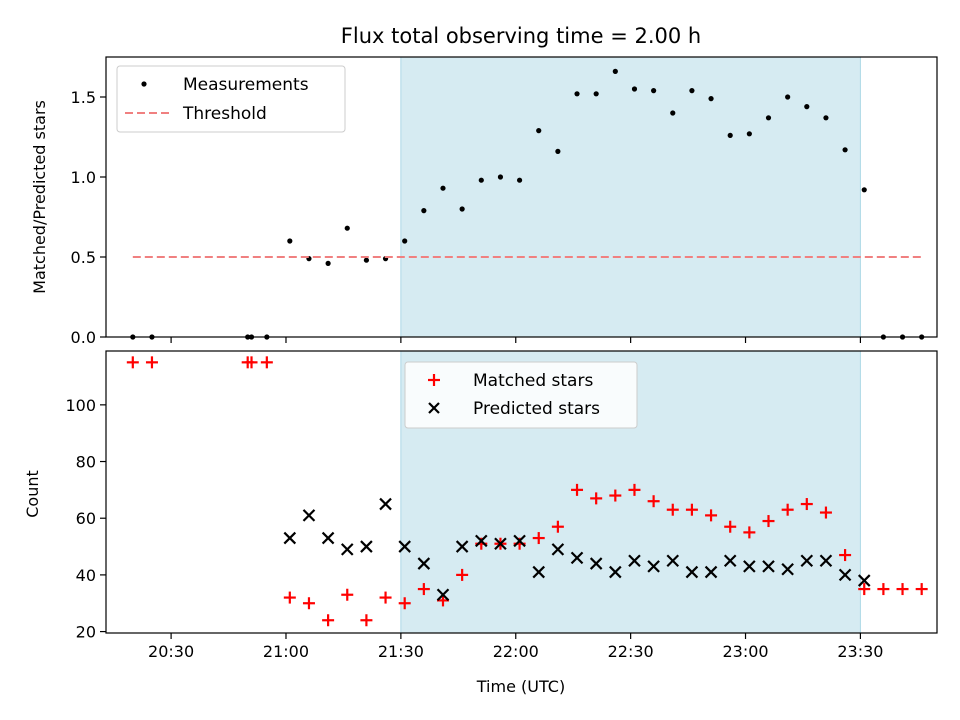  I want to click on x-tick-label: 21:00, so click(286, 651).